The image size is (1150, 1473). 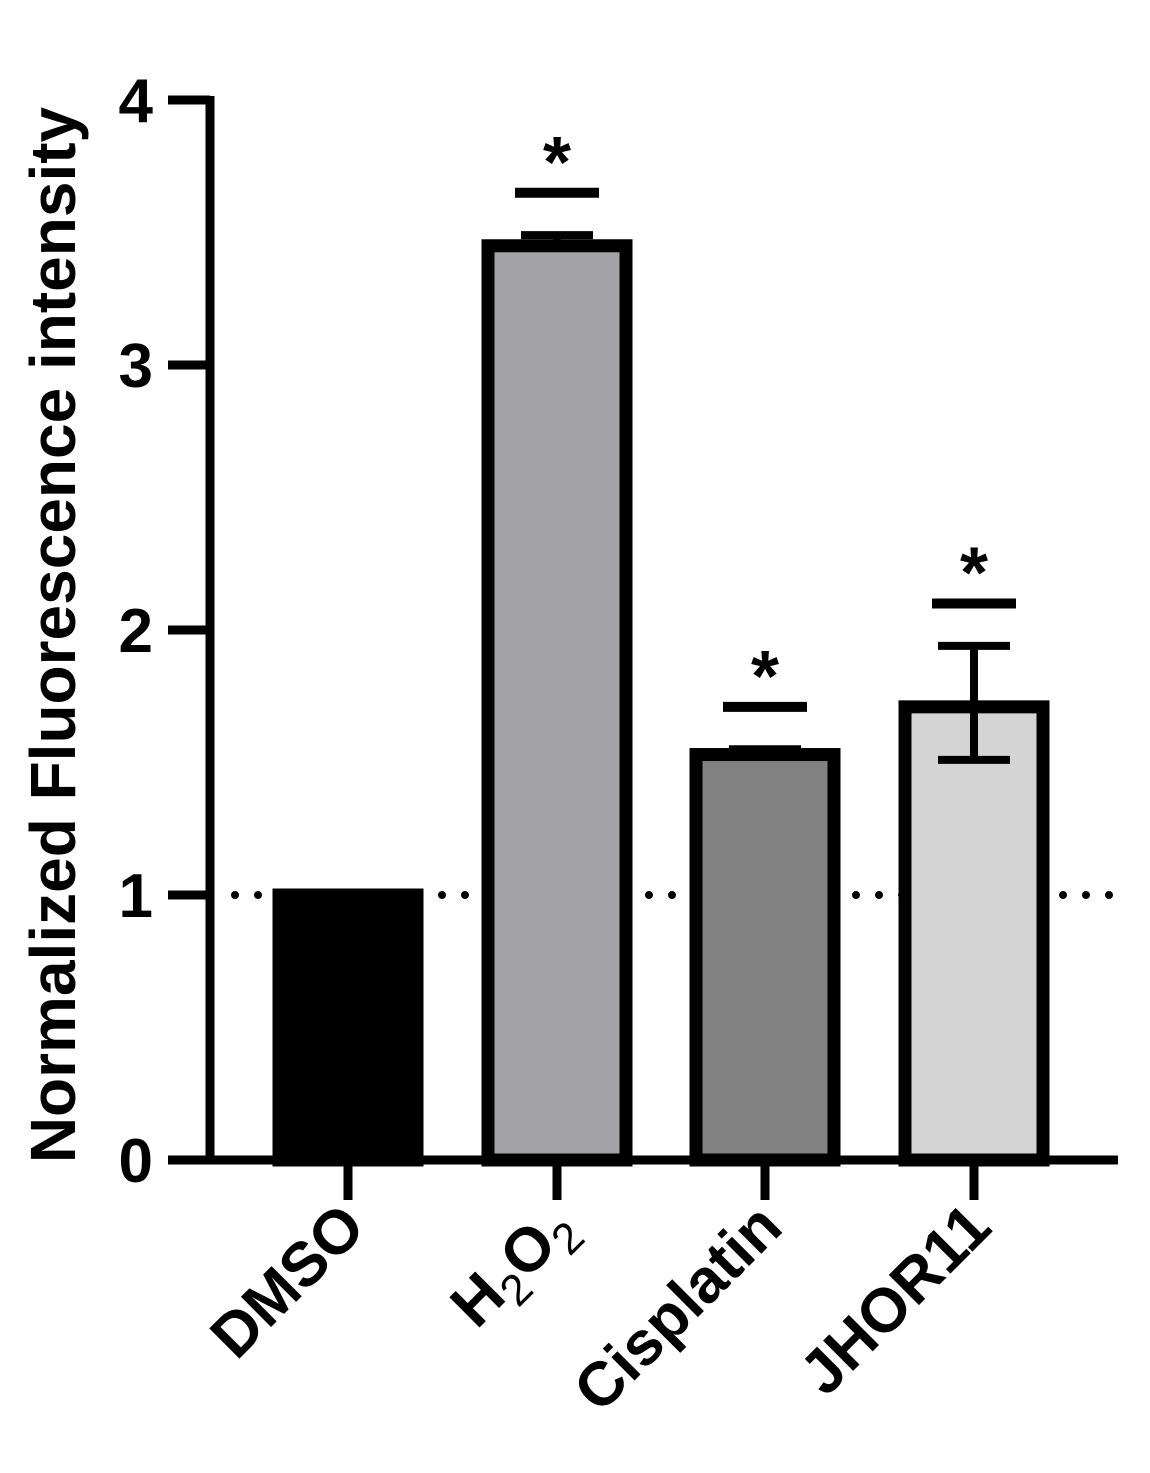 What do you see at coordinates (678, 1308) in the screenshot?
I see `x-tick-label-cisplatin: Cisplatin` at bounding box center [678, 1308].